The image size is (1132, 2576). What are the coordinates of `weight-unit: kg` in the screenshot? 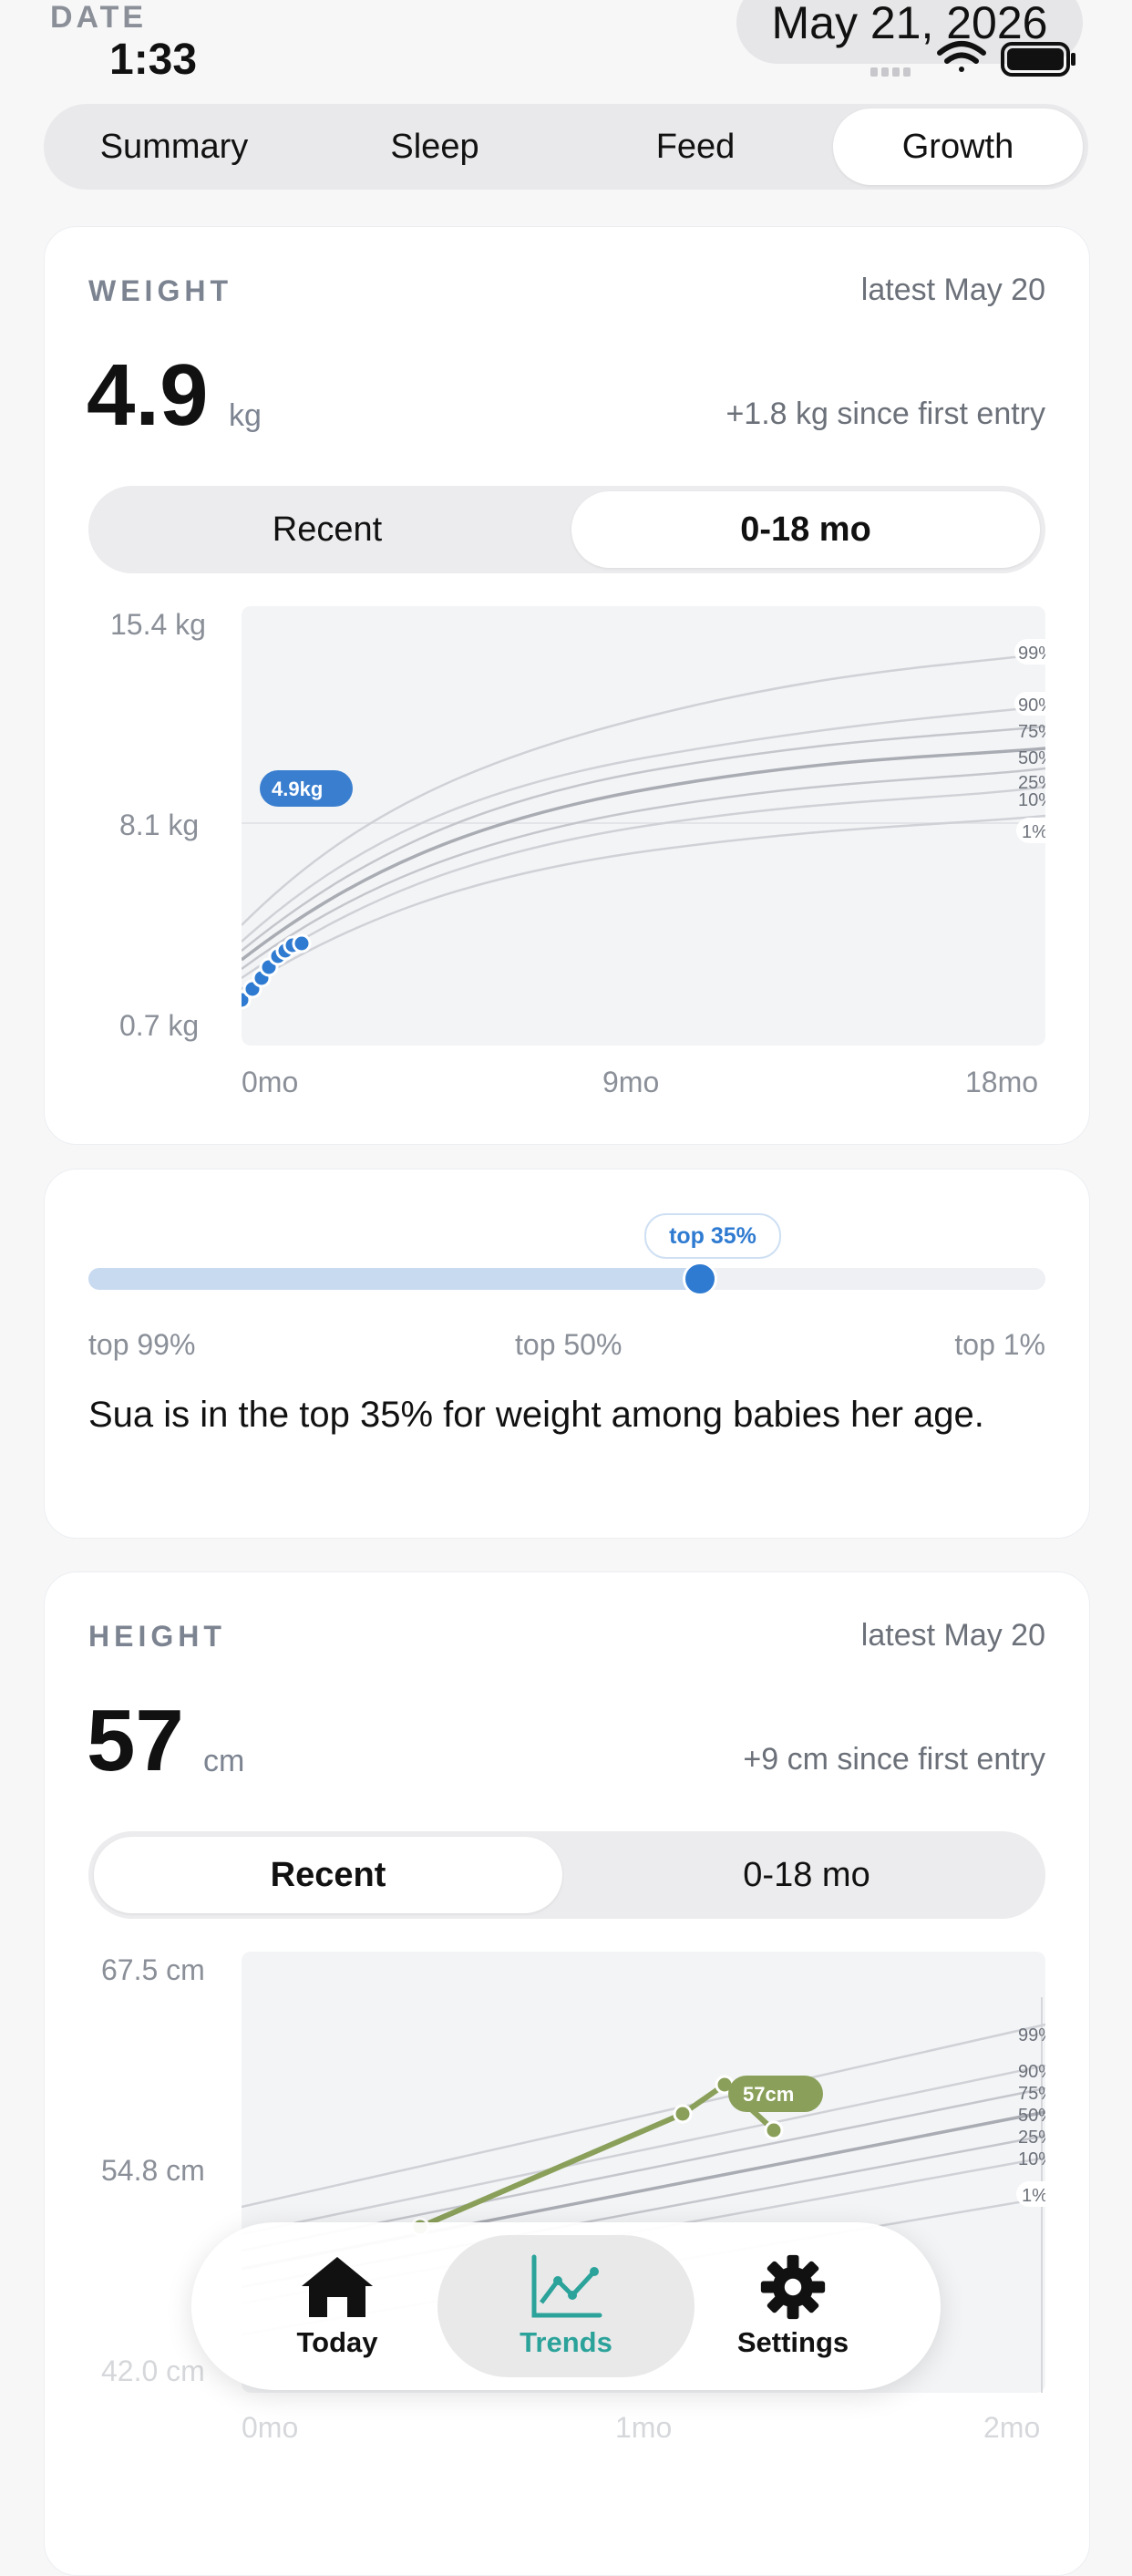 It's located at (245, 415).